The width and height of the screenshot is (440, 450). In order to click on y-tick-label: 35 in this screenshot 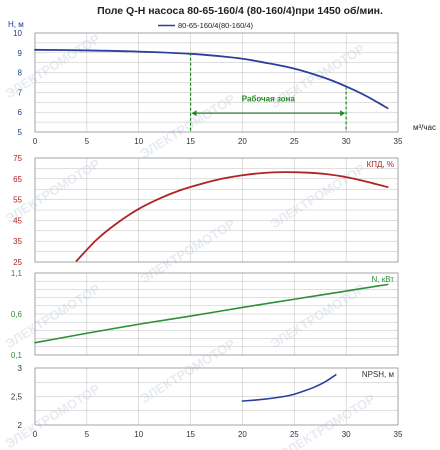, I will do `click(17, 241)`.